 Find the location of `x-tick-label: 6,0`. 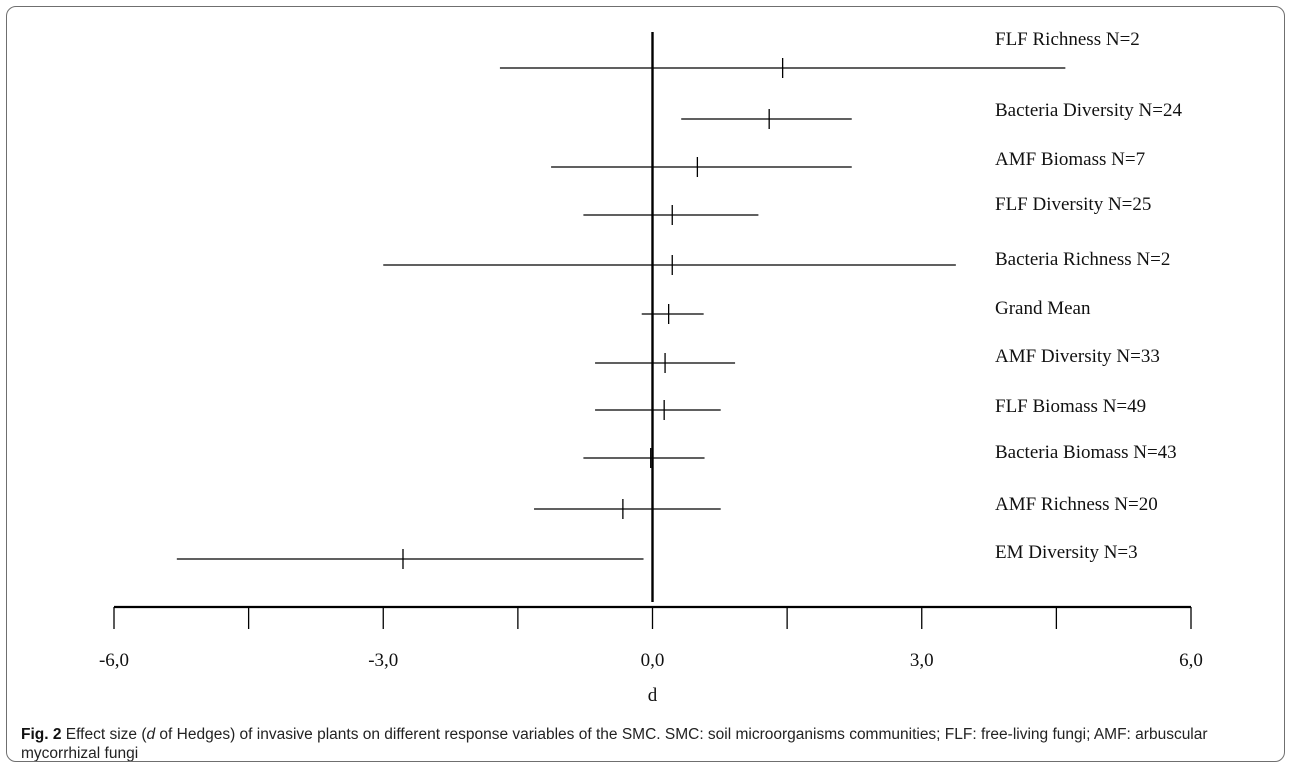

x-tick-label: 6,0 is located at coordinates (1191, 660).